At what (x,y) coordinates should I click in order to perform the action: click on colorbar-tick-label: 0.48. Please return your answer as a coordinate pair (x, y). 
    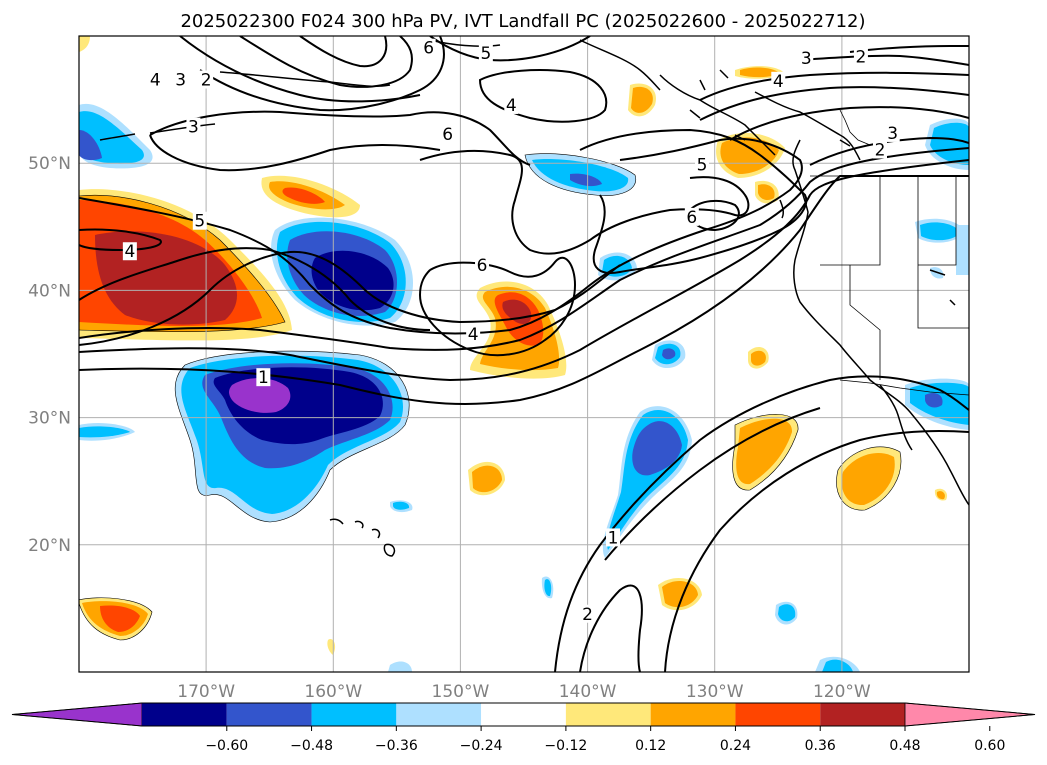
    Looking at the image, I should click on (904, 746).